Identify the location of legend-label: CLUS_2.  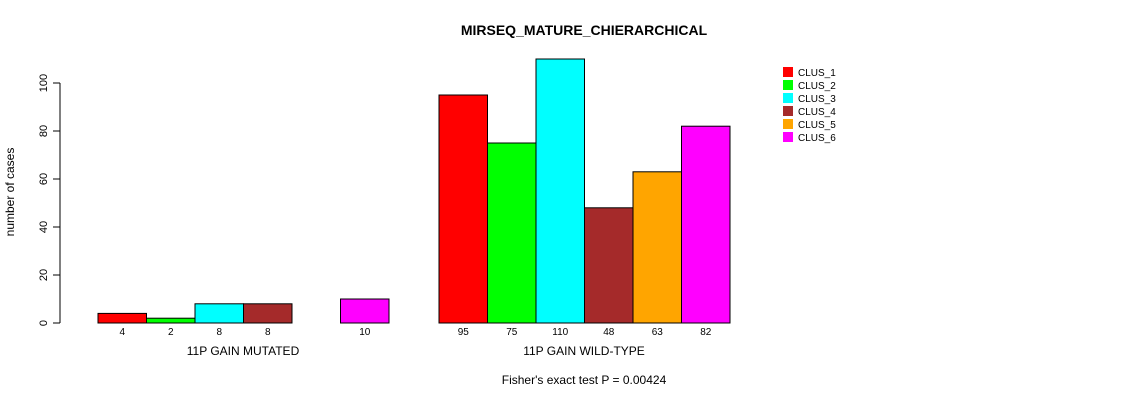
(817, 86).